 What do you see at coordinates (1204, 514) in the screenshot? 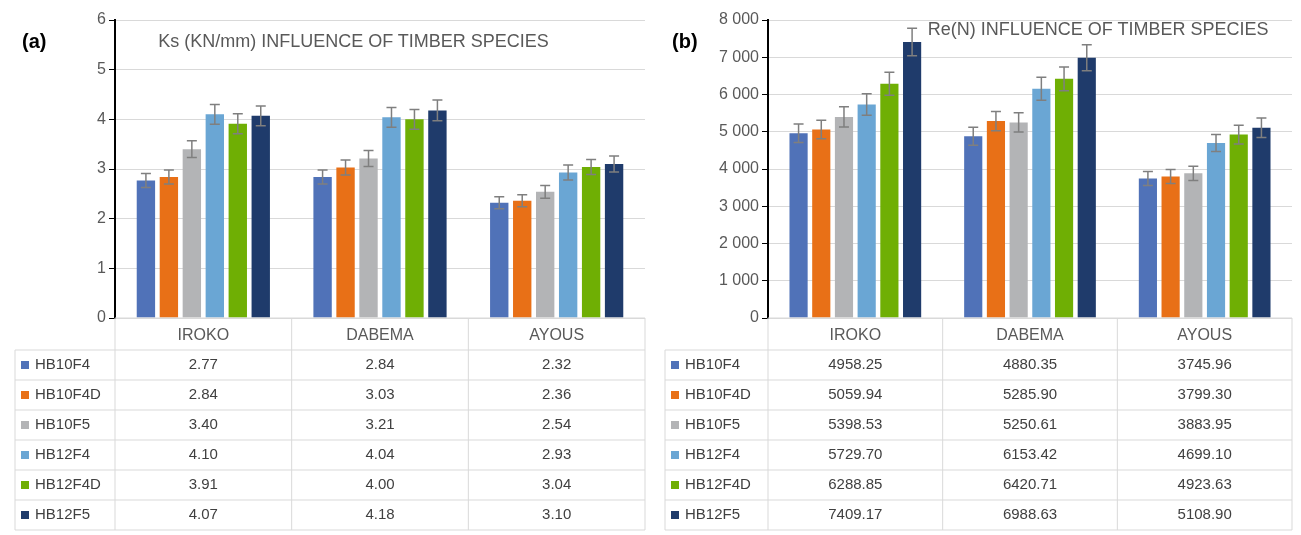
I see `data-label: 5108.90` at bounding box center [1204, 514].